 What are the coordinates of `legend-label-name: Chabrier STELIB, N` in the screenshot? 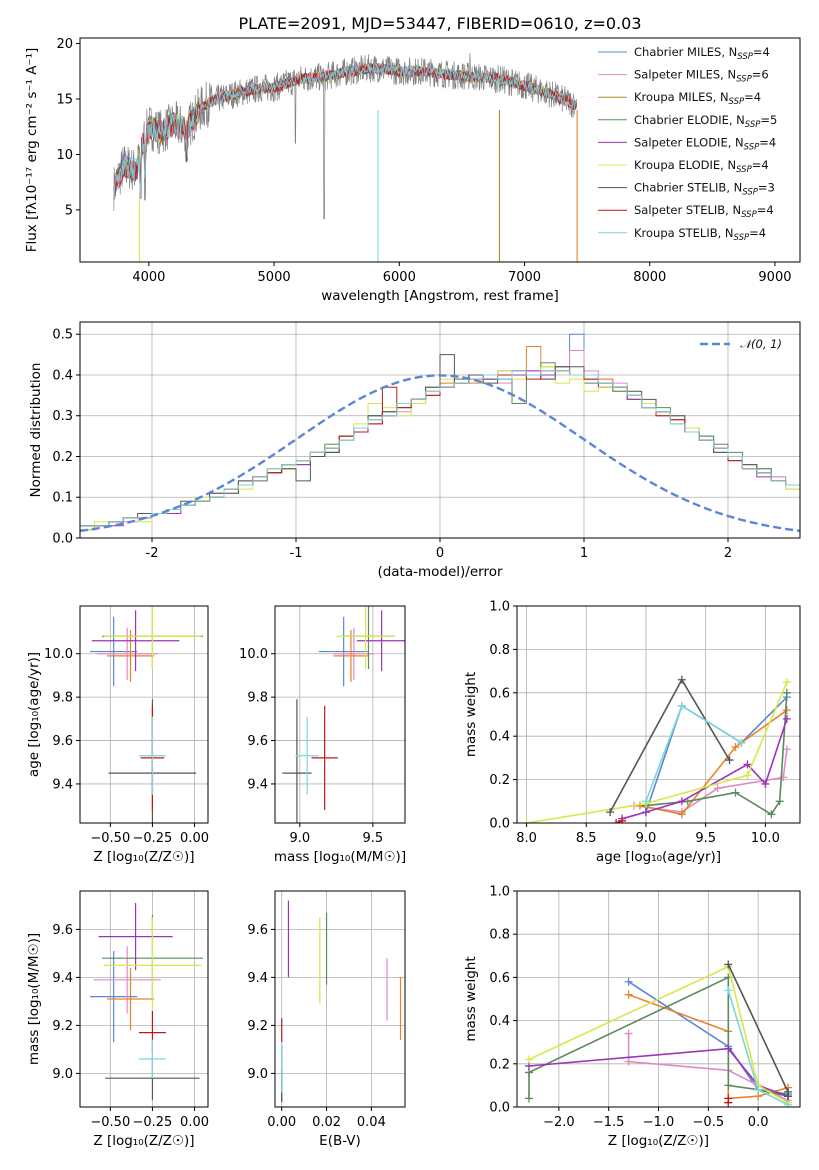 It's located at (688, 188).